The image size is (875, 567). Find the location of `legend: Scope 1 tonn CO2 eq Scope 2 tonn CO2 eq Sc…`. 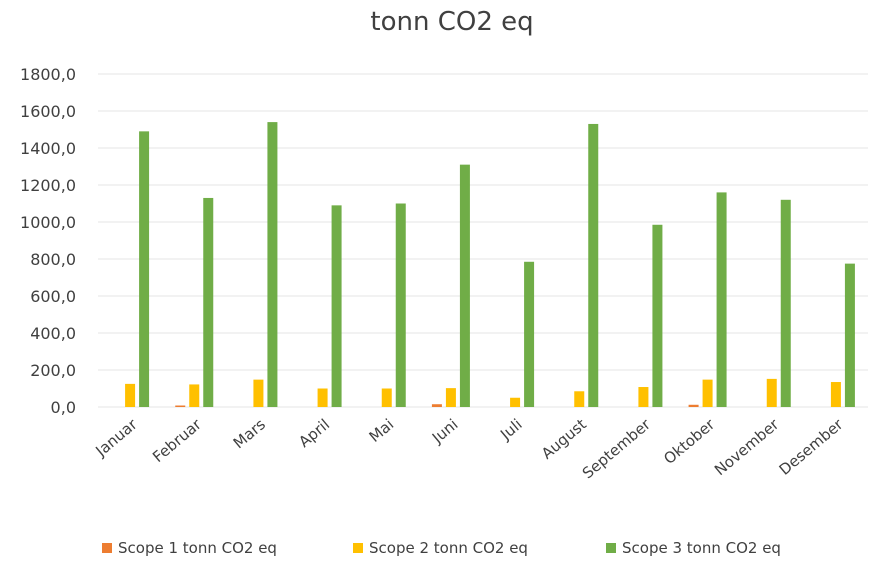

legend: Scope 1 tonn CO2 eq Scope 2 tonn CO2 eq Sc… is located at coordinates (441, 548).